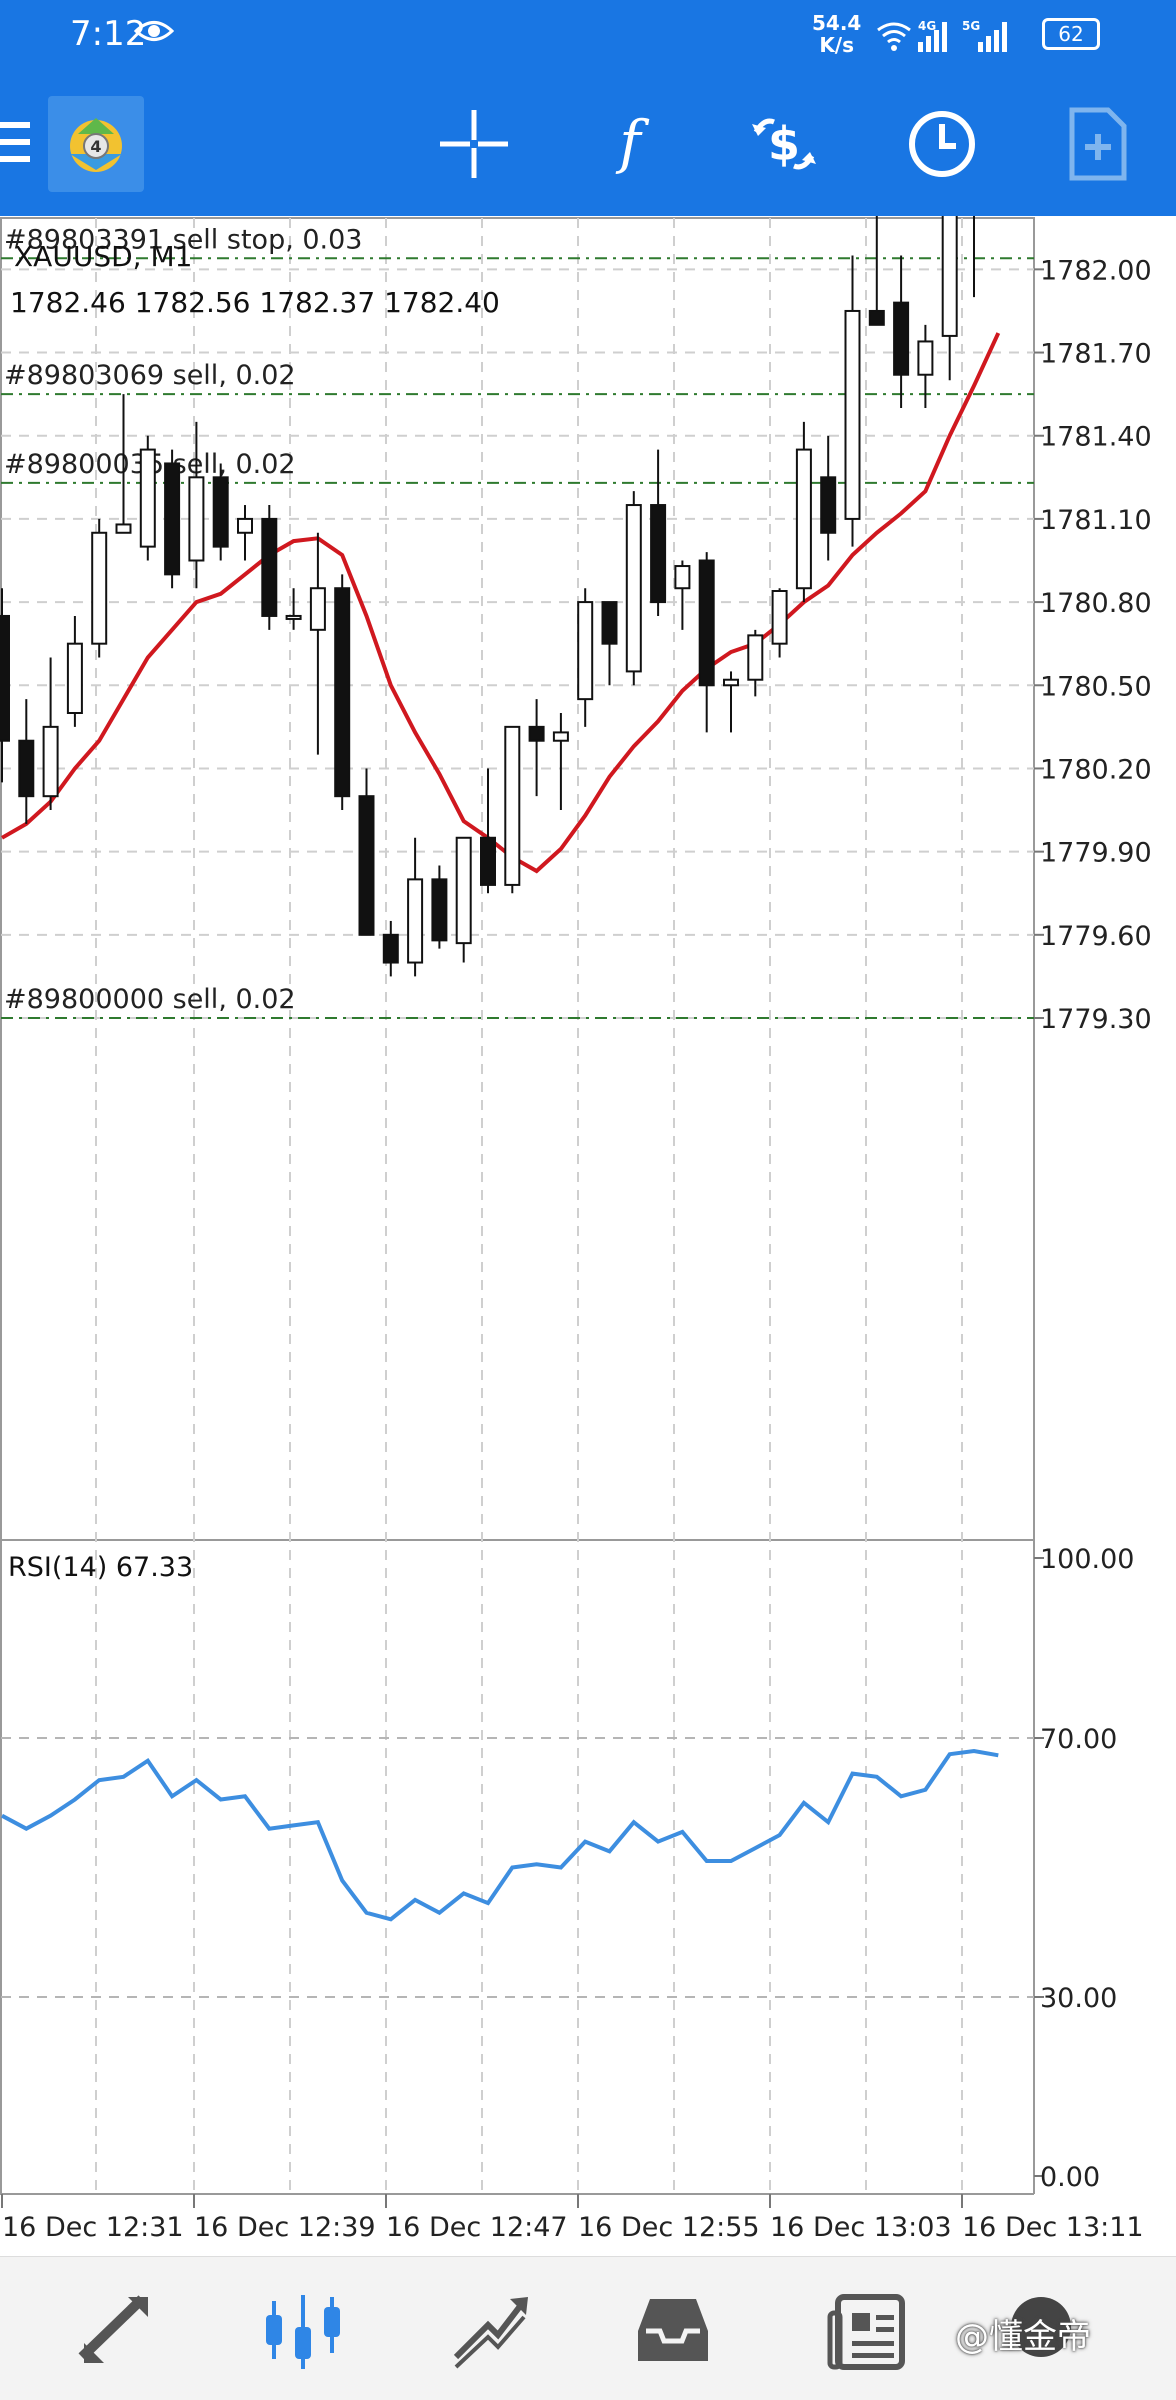 This screenshot has width=1176, height=2400. Describe the element at coordinates (927, 26) in the screenshot. I see `signal-a-label: 4G` at that location.